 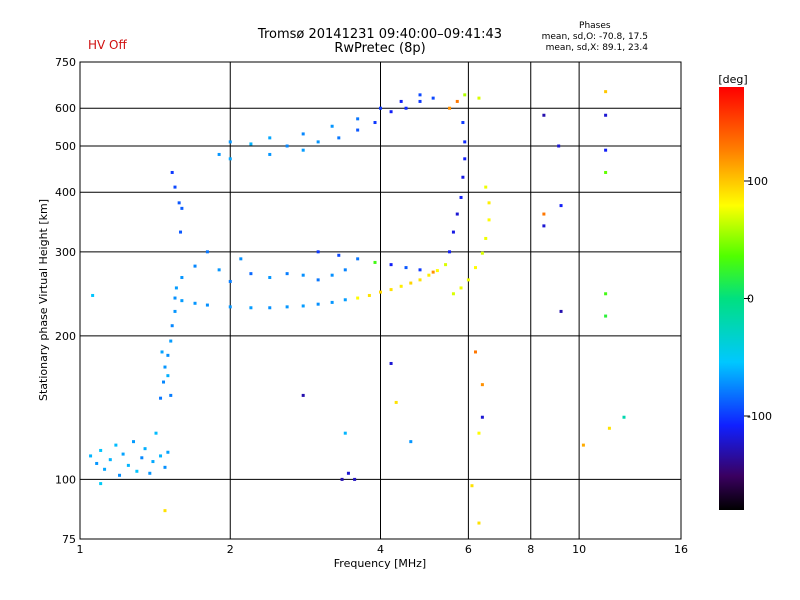 I want to click on colorbar, so click(x=731, y=298).